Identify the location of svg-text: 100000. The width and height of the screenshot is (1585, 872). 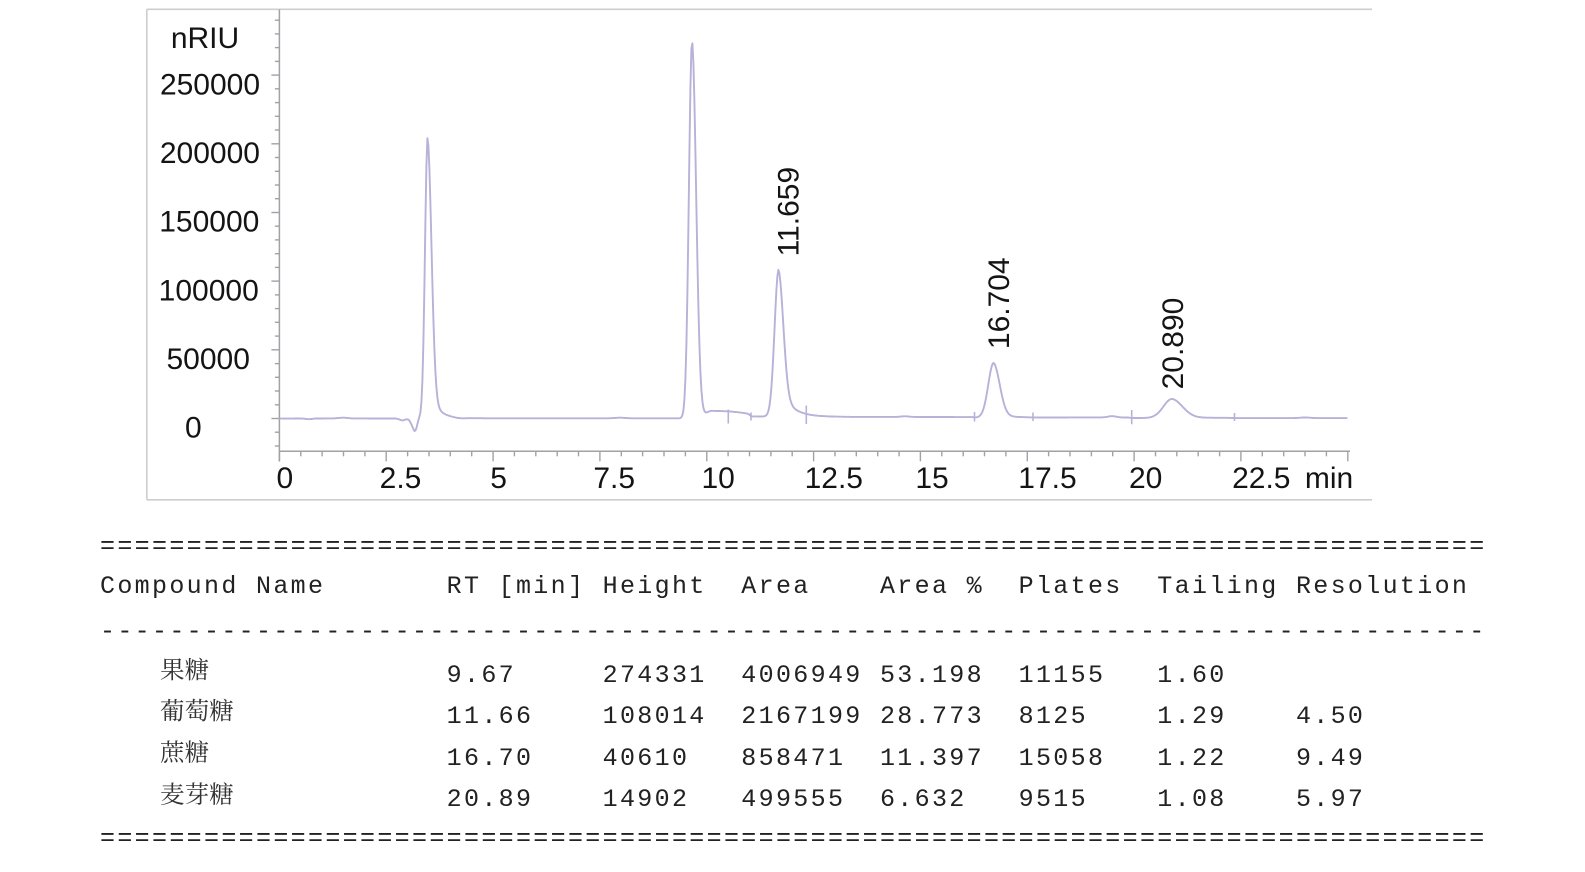
(209, 290).